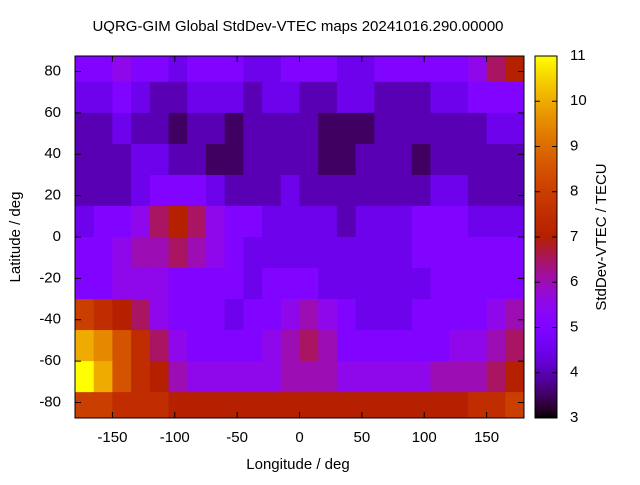 The image size is (640, 485). What do you see at coordinates (601, 236) in the screenshot?
I see `colorbar-label: StdDev-VTEC / TECU` at bounding box center [601, 236].